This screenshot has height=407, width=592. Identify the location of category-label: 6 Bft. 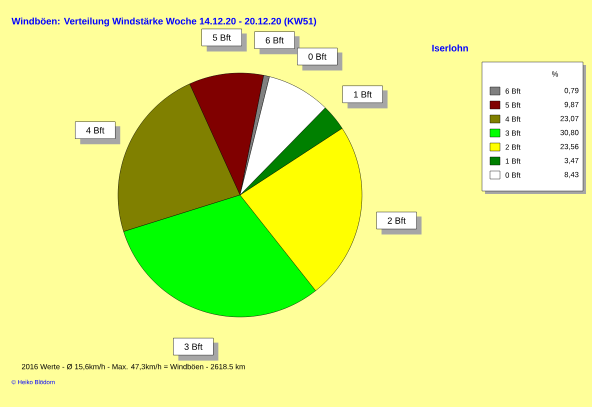
(275, 40).